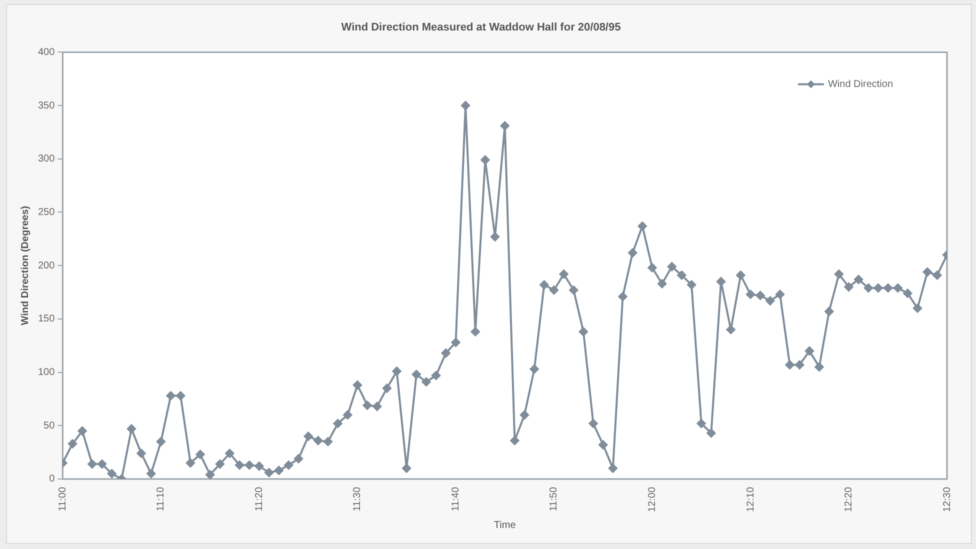 The height and width of the screenshot is (549, 976). Describe the element at coordinates (25, 266) in the screenshot. I see `y-axis-title: Wind Direction (Degrees)` at that location.